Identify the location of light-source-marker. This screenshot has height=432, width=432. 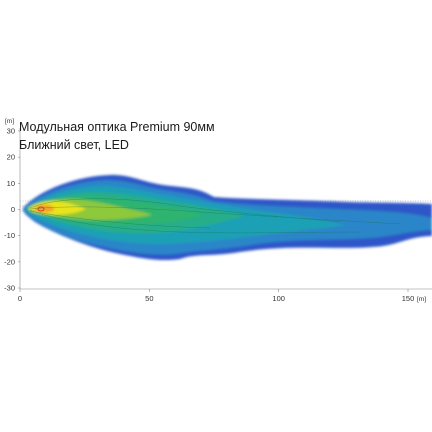
(41, 209).